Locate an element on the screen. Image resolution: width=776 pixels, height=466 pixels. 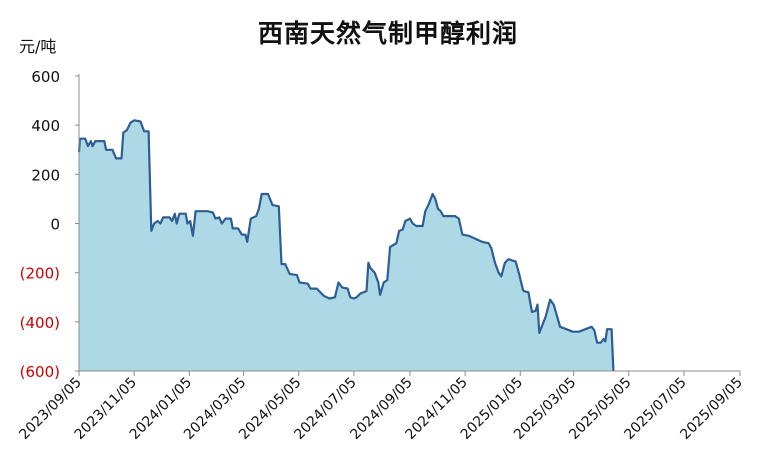
y-tick-label: (600) is located at coordinates (40, 372).